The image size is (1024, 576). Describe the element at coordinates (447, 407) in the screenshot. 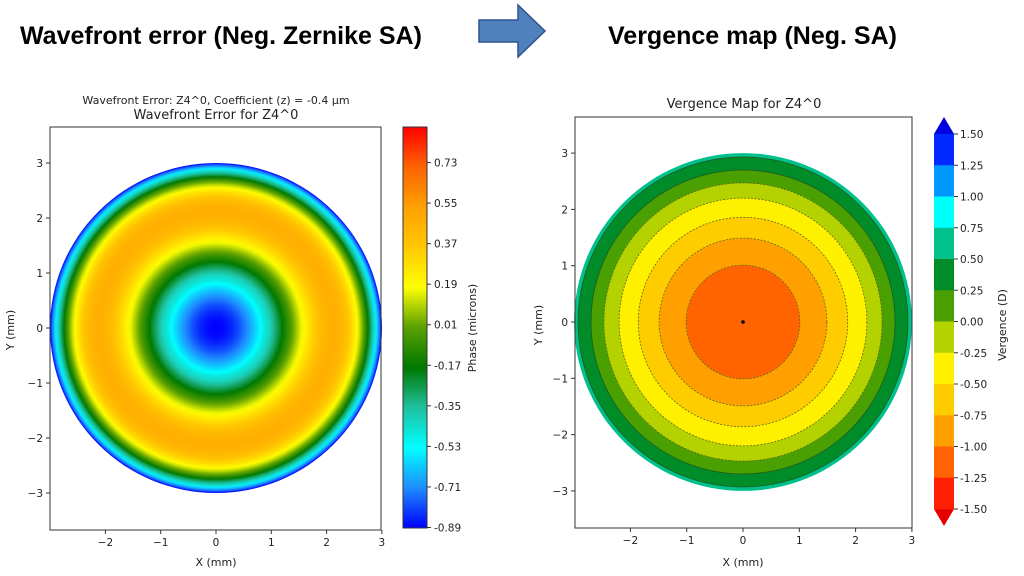

I see `colorbar-tick-label: -0.35` at that location.